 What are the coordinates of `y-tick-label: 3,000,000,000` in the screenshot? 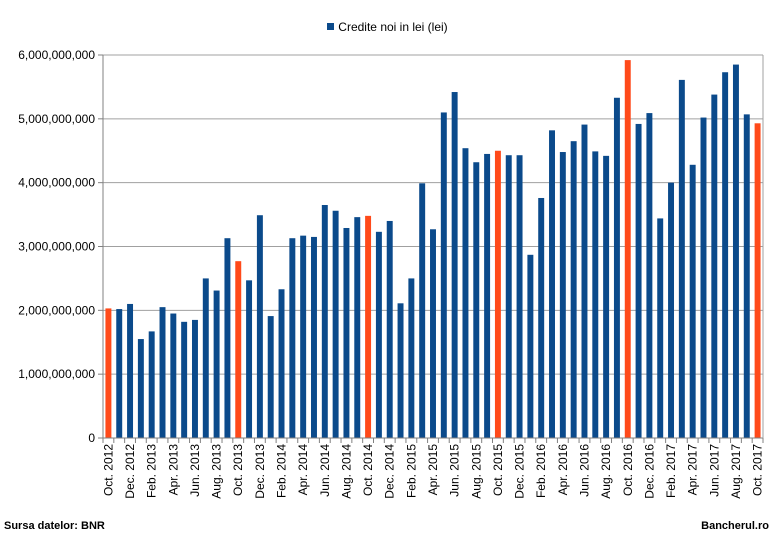 It's located at (56, 247).